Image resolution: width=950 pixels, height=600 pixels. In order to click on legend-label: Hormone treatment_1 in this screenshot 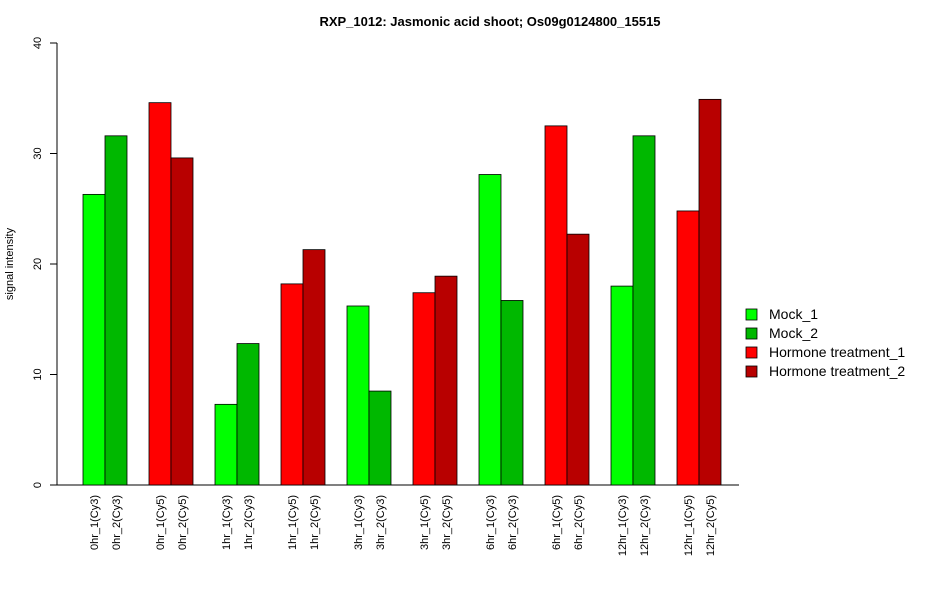, I will do `click(837, 352)`.